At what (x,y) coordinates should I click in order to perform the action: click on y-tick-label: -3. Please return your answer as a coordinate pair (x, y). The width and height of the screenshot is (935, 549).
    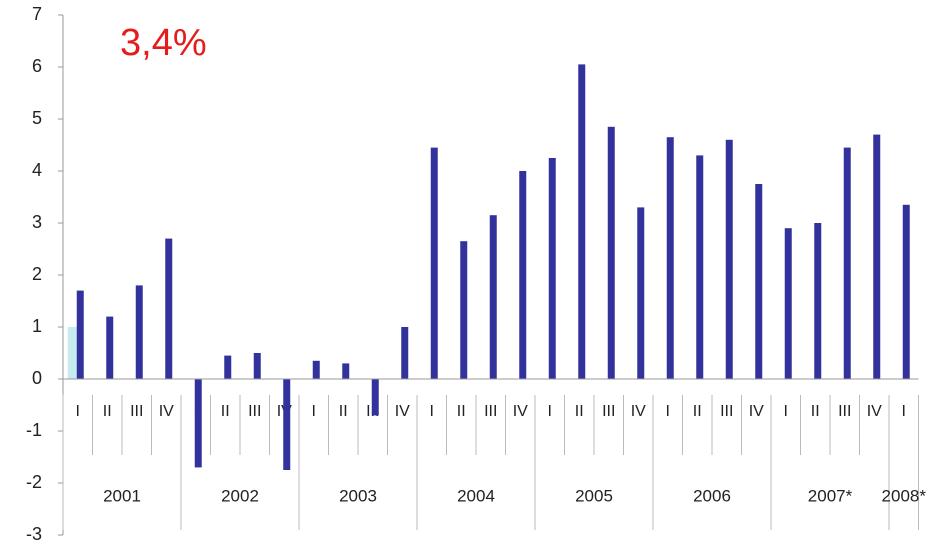
    Looking at the image, I should click on (34, 534).